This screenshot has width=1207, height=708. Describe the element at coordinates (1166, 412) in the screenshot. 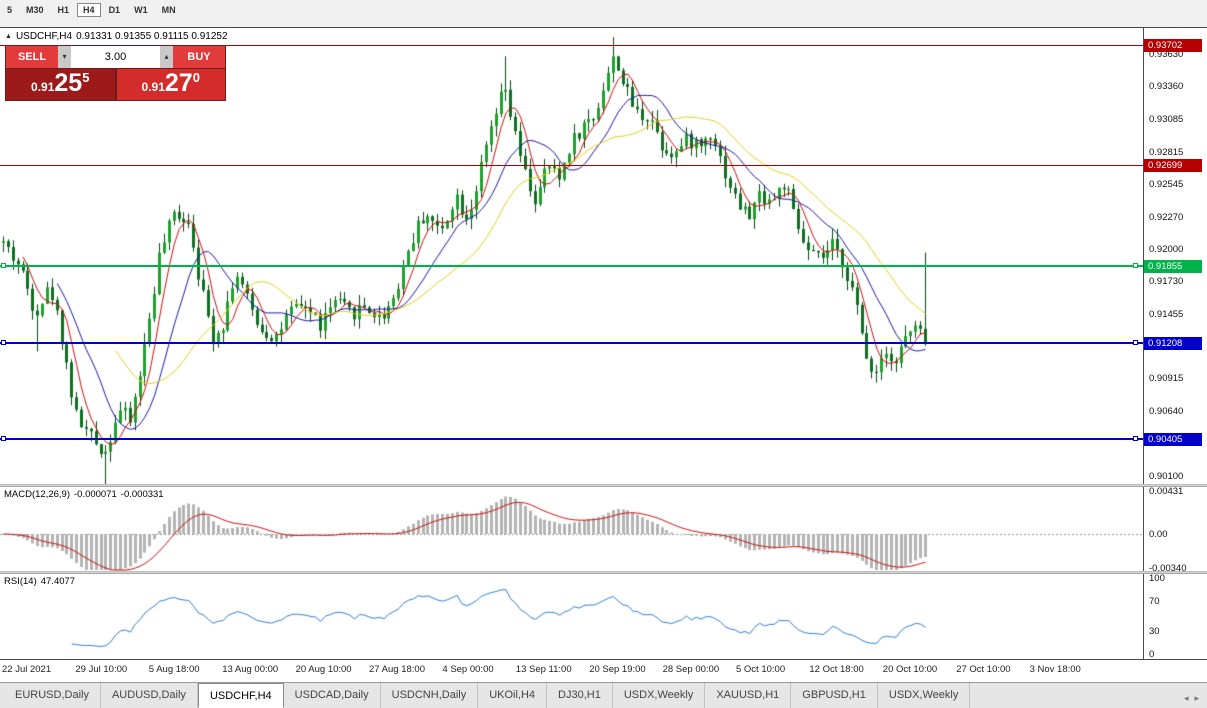

I see `price-tick: 0.90640` at that location.